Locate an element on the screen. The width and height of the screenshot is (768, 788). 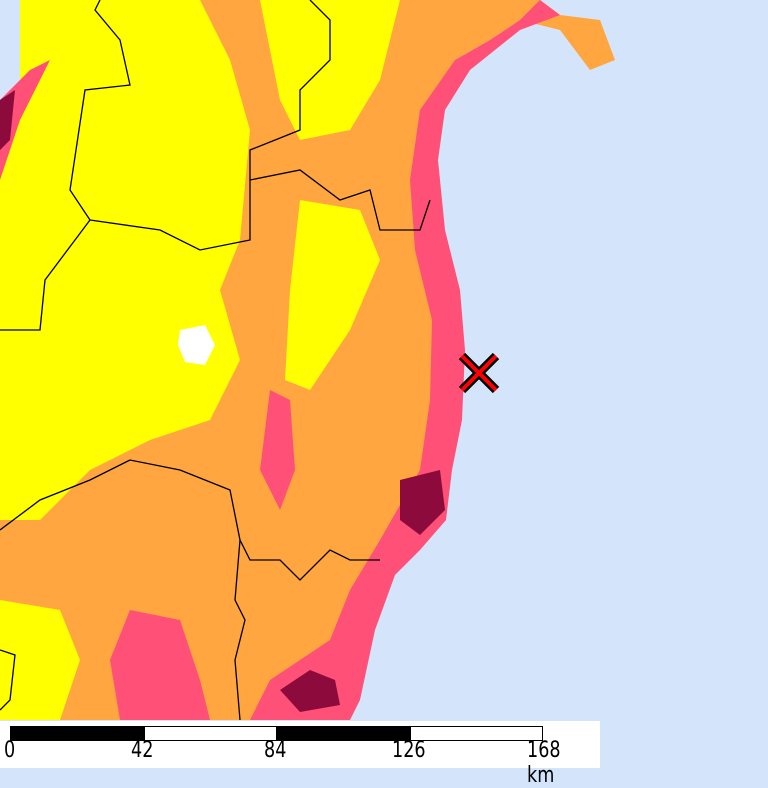
scale-bar: 0 42 84 126 168 km is located at coordinates (300, 754).